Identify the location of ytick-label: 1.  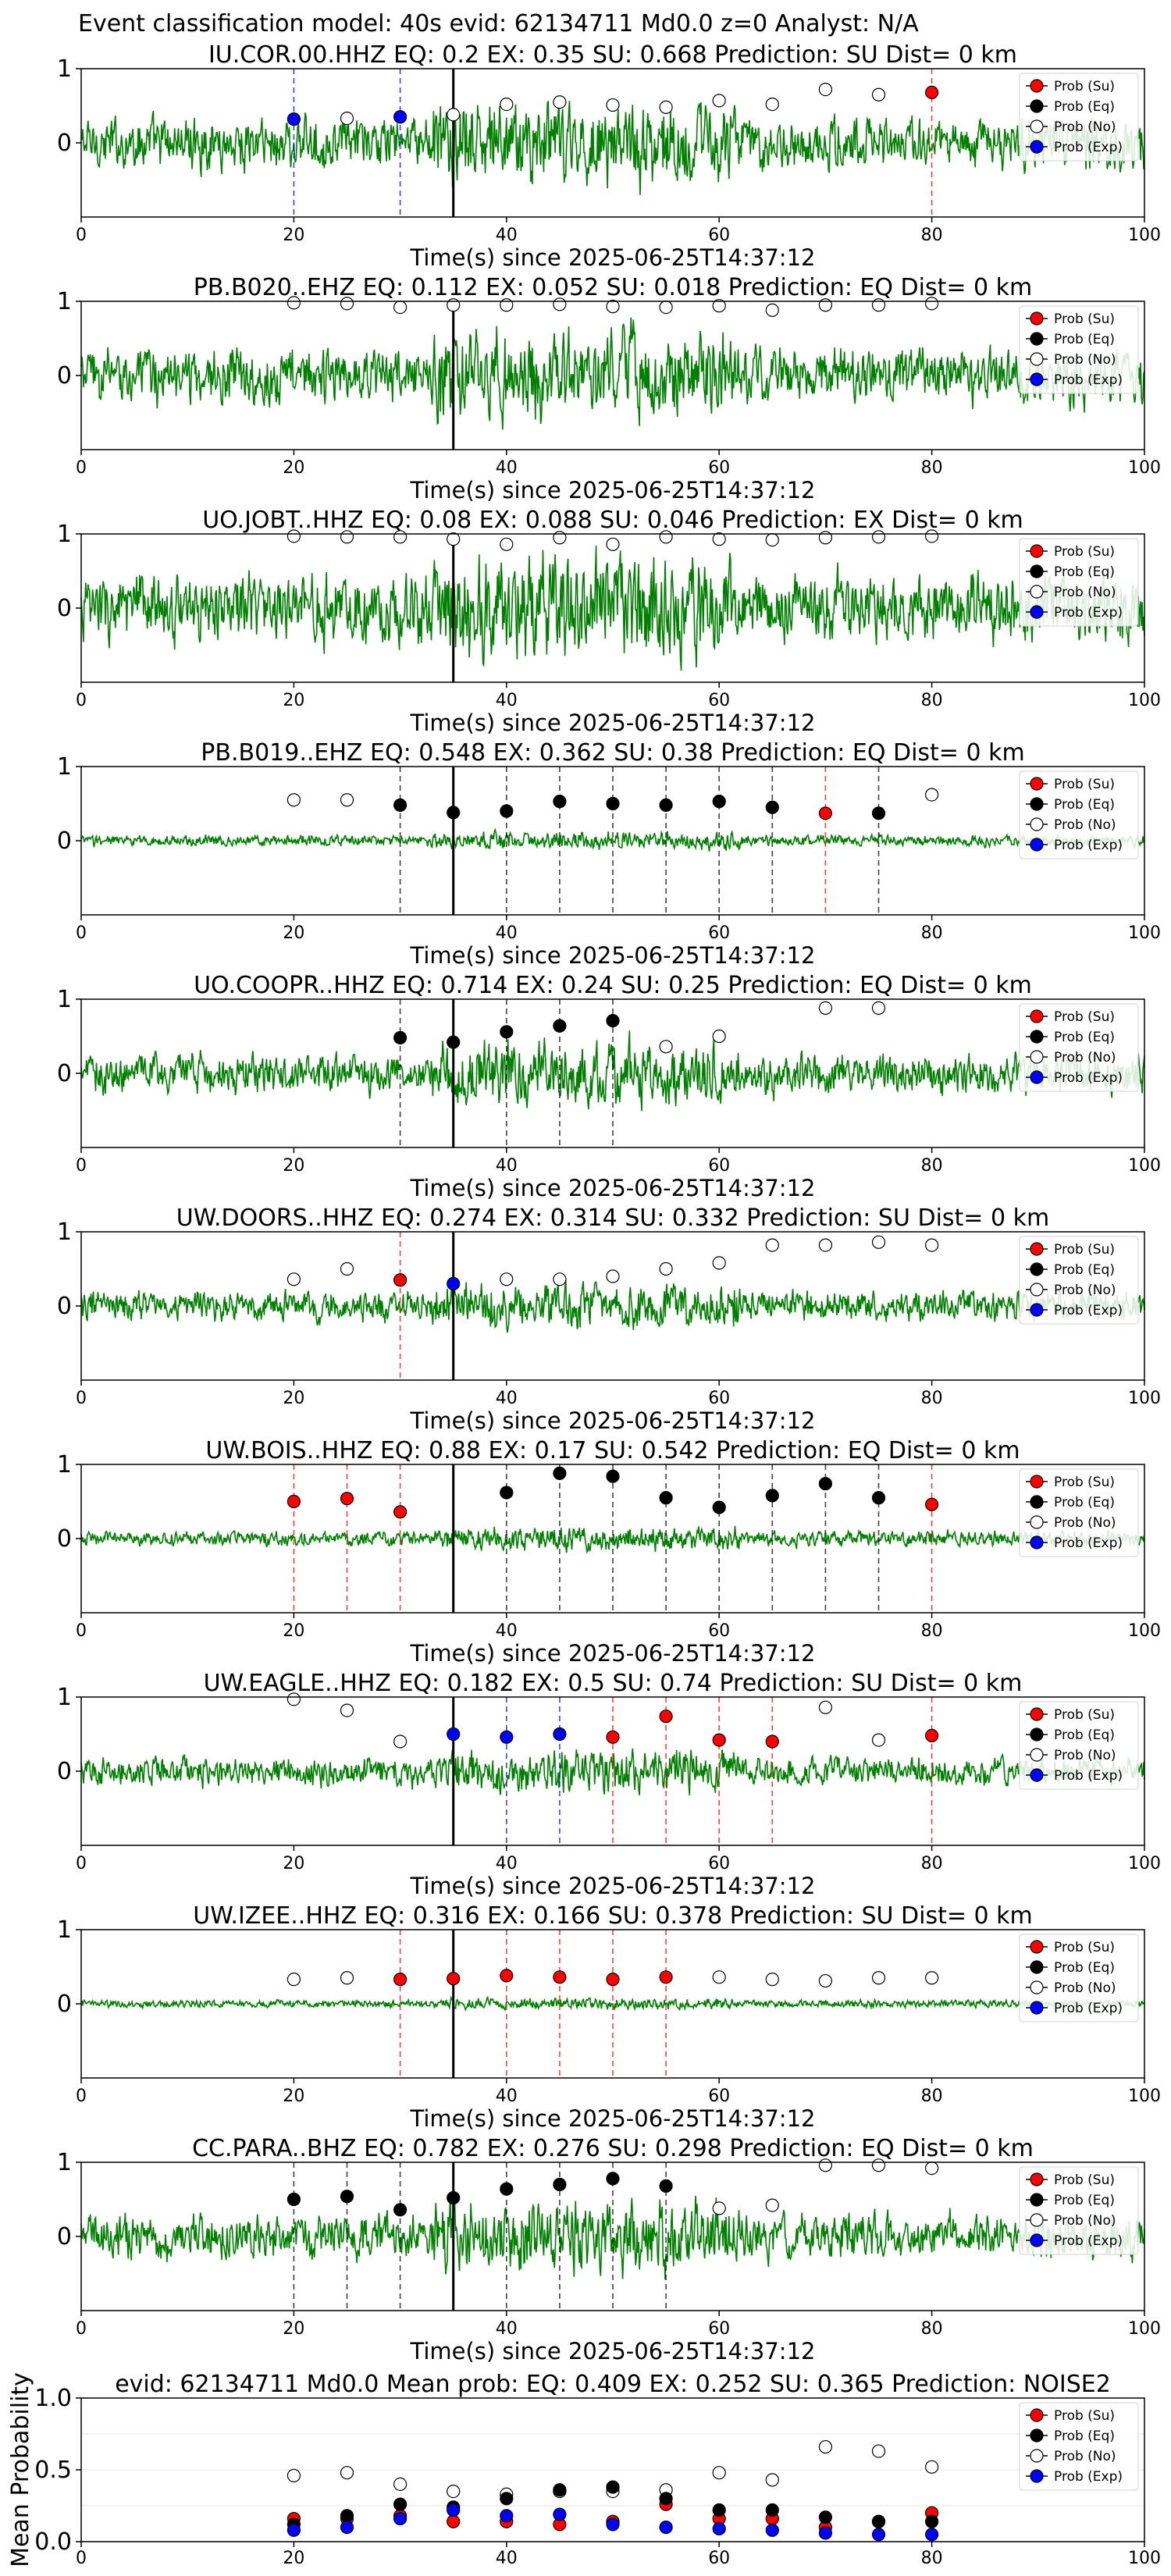
(64, 1232).